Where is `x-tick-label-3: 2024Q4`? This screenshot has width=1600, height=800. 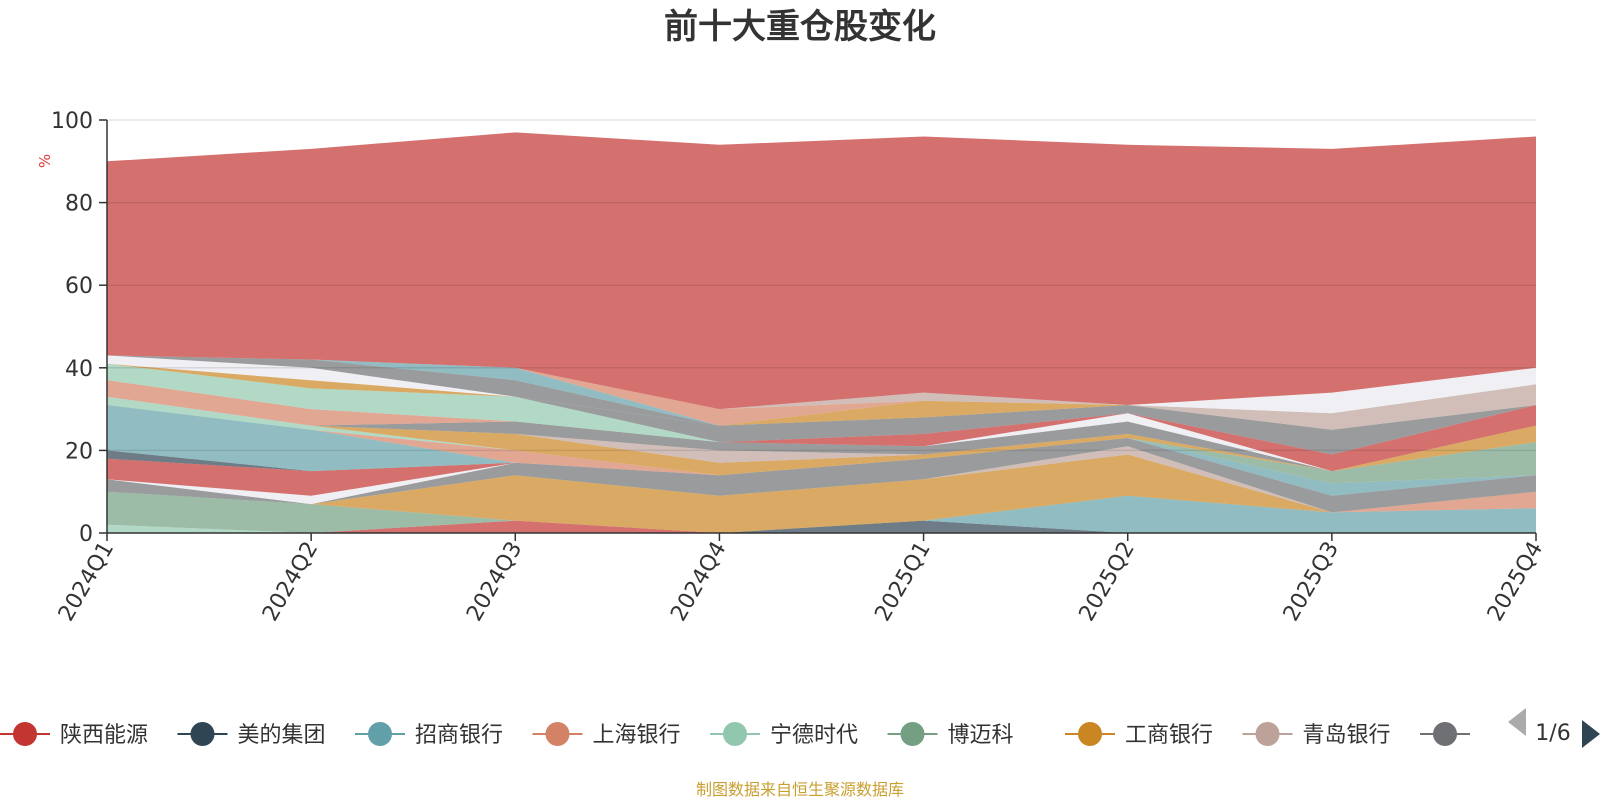 x-tick-label-3: 2024Q4 is located at coordinates (698, 582).